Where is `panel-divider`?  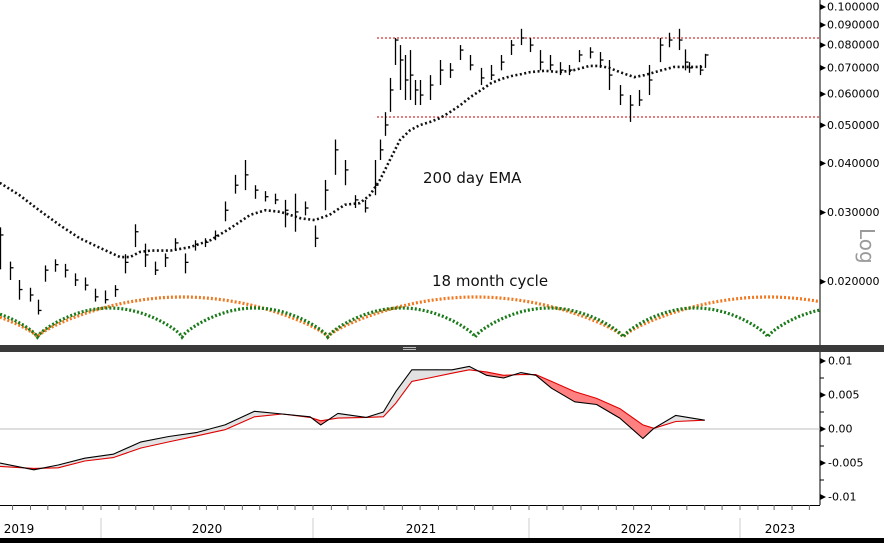
panel-divider is located at coordinates (442, 348).